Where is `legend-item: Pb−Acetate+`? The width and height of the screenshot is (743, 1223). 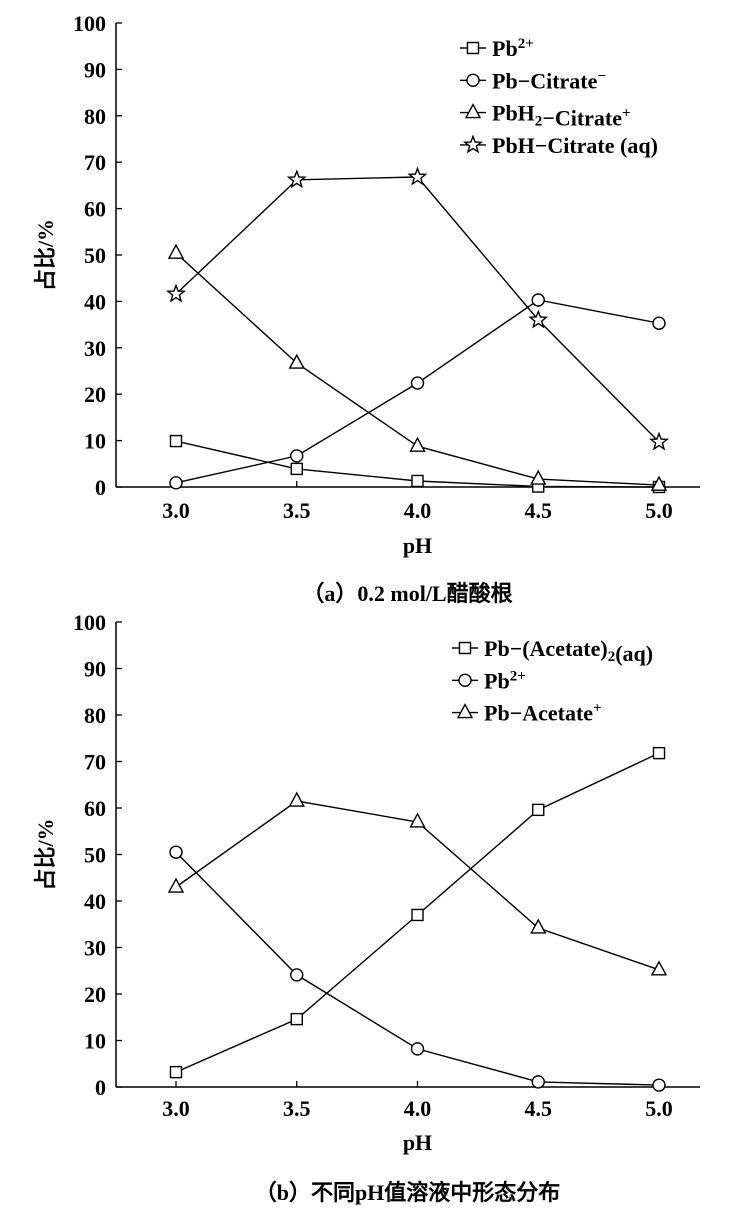
legend-item: Pb−Acetate+ is located at coordinates (527, 713).